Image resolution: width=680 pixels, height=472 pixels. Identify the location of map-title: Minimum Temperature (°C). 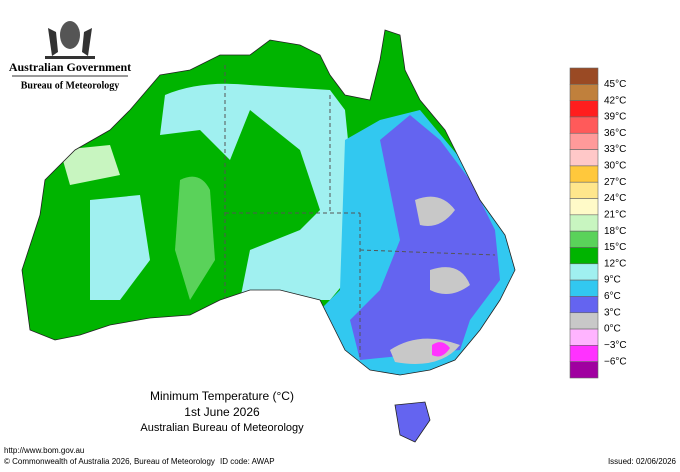
(222, 396).